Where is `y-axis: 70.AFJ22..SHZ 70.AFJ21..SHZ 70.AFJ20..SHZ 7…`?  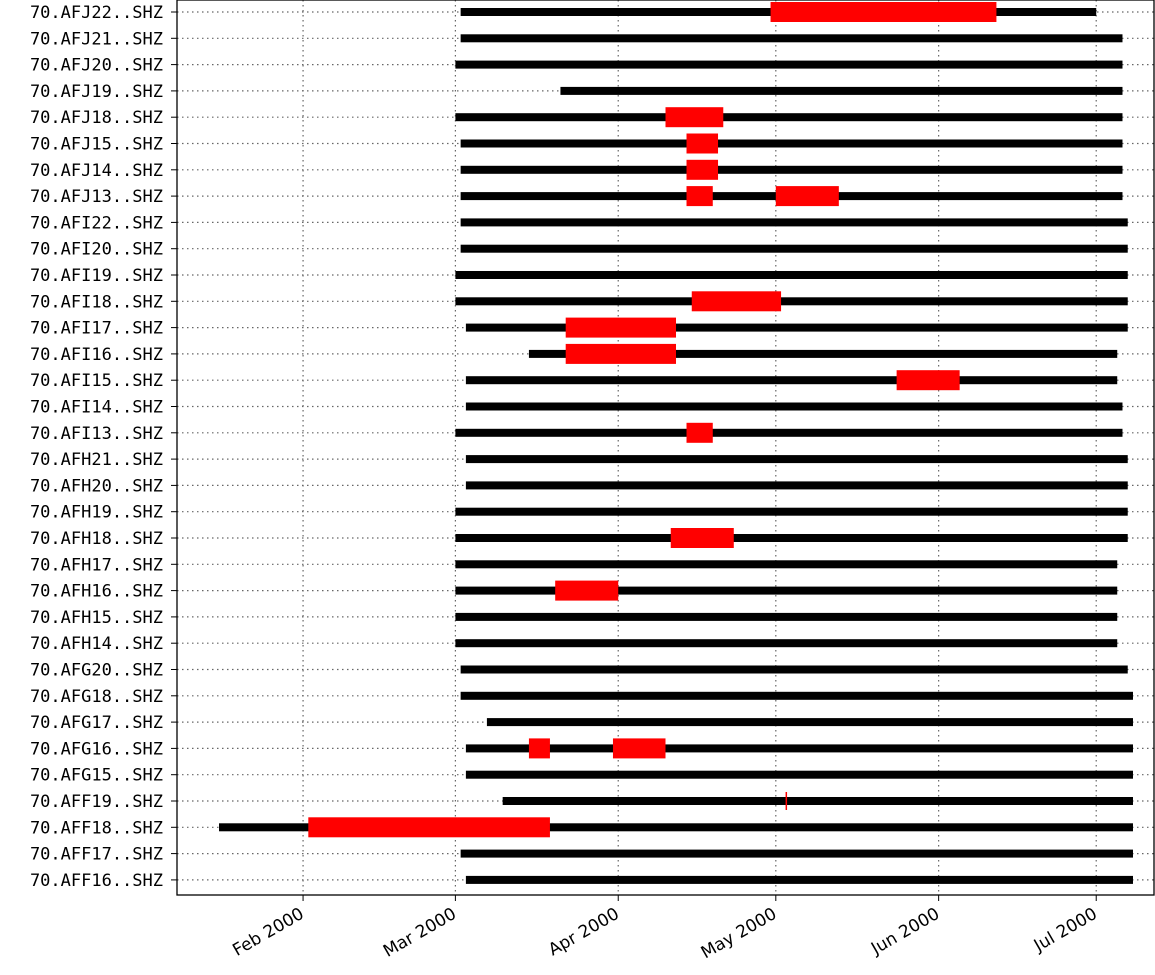
y-axis: 70.AFJ22..SHZ 70.AFJ21..SHZ 70.AFJ20..SHZ 7… is located at coordinates (103, 447).